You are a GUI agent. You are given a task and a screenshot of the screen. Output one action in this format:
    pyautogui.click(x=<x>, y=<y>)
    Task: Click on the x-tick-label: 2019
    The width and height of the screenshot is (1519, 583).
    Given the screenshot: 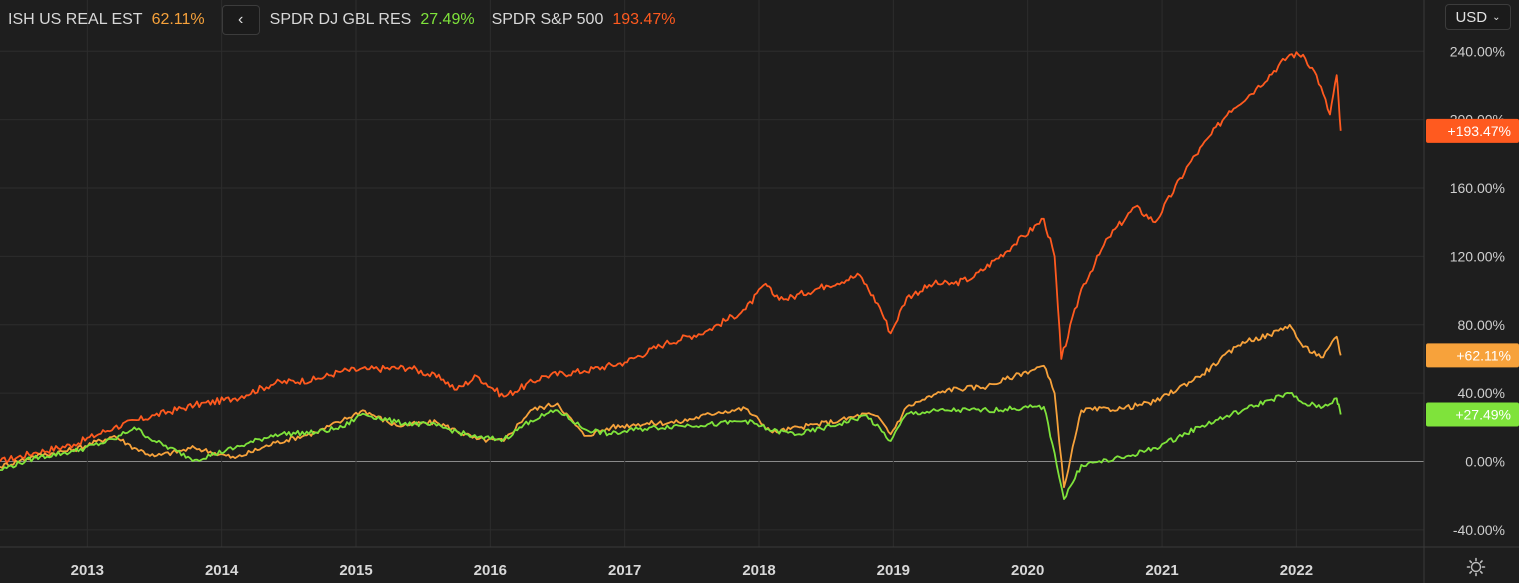 What is the action you would take?
    pyautogui.click(x=893, y=570)
    